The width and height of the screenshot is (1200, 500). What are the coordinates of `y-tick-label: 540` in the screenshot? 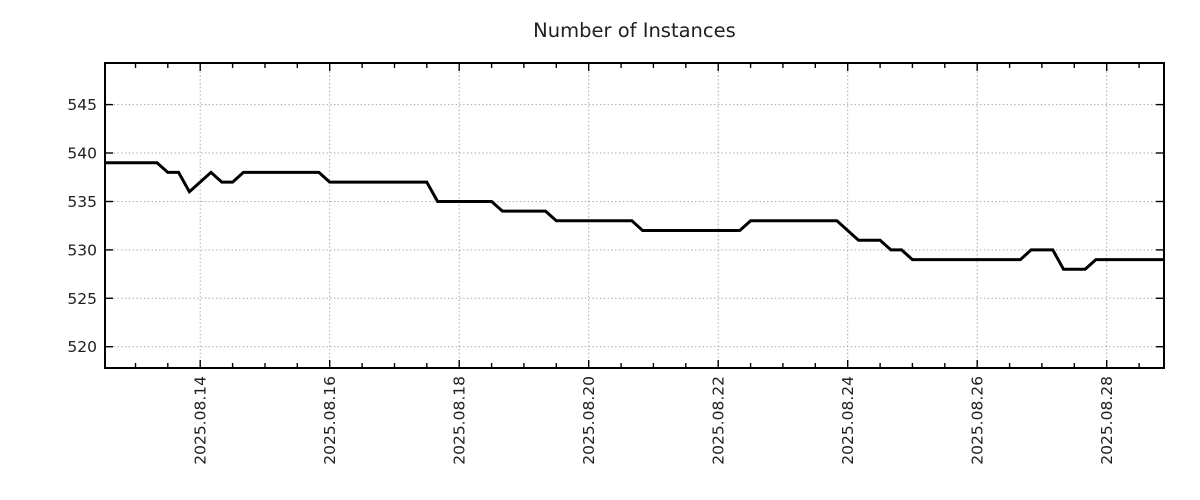 It's located at (82, 154).